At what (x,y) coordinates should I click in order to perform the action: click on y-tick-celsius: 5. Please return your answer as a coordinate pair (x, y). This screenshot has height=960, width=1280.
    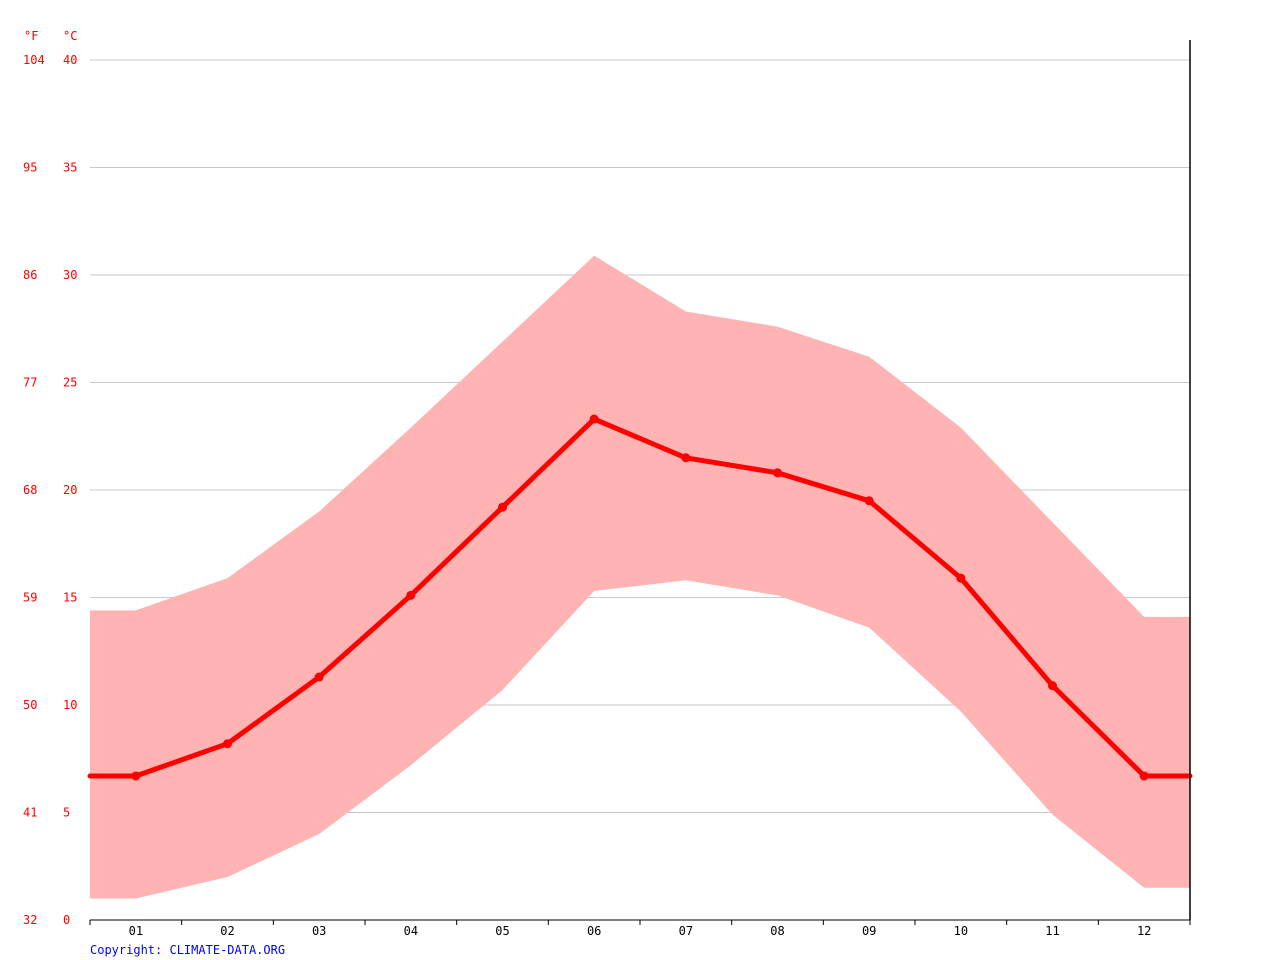
    Looking at the image, I should click on (66, 813).